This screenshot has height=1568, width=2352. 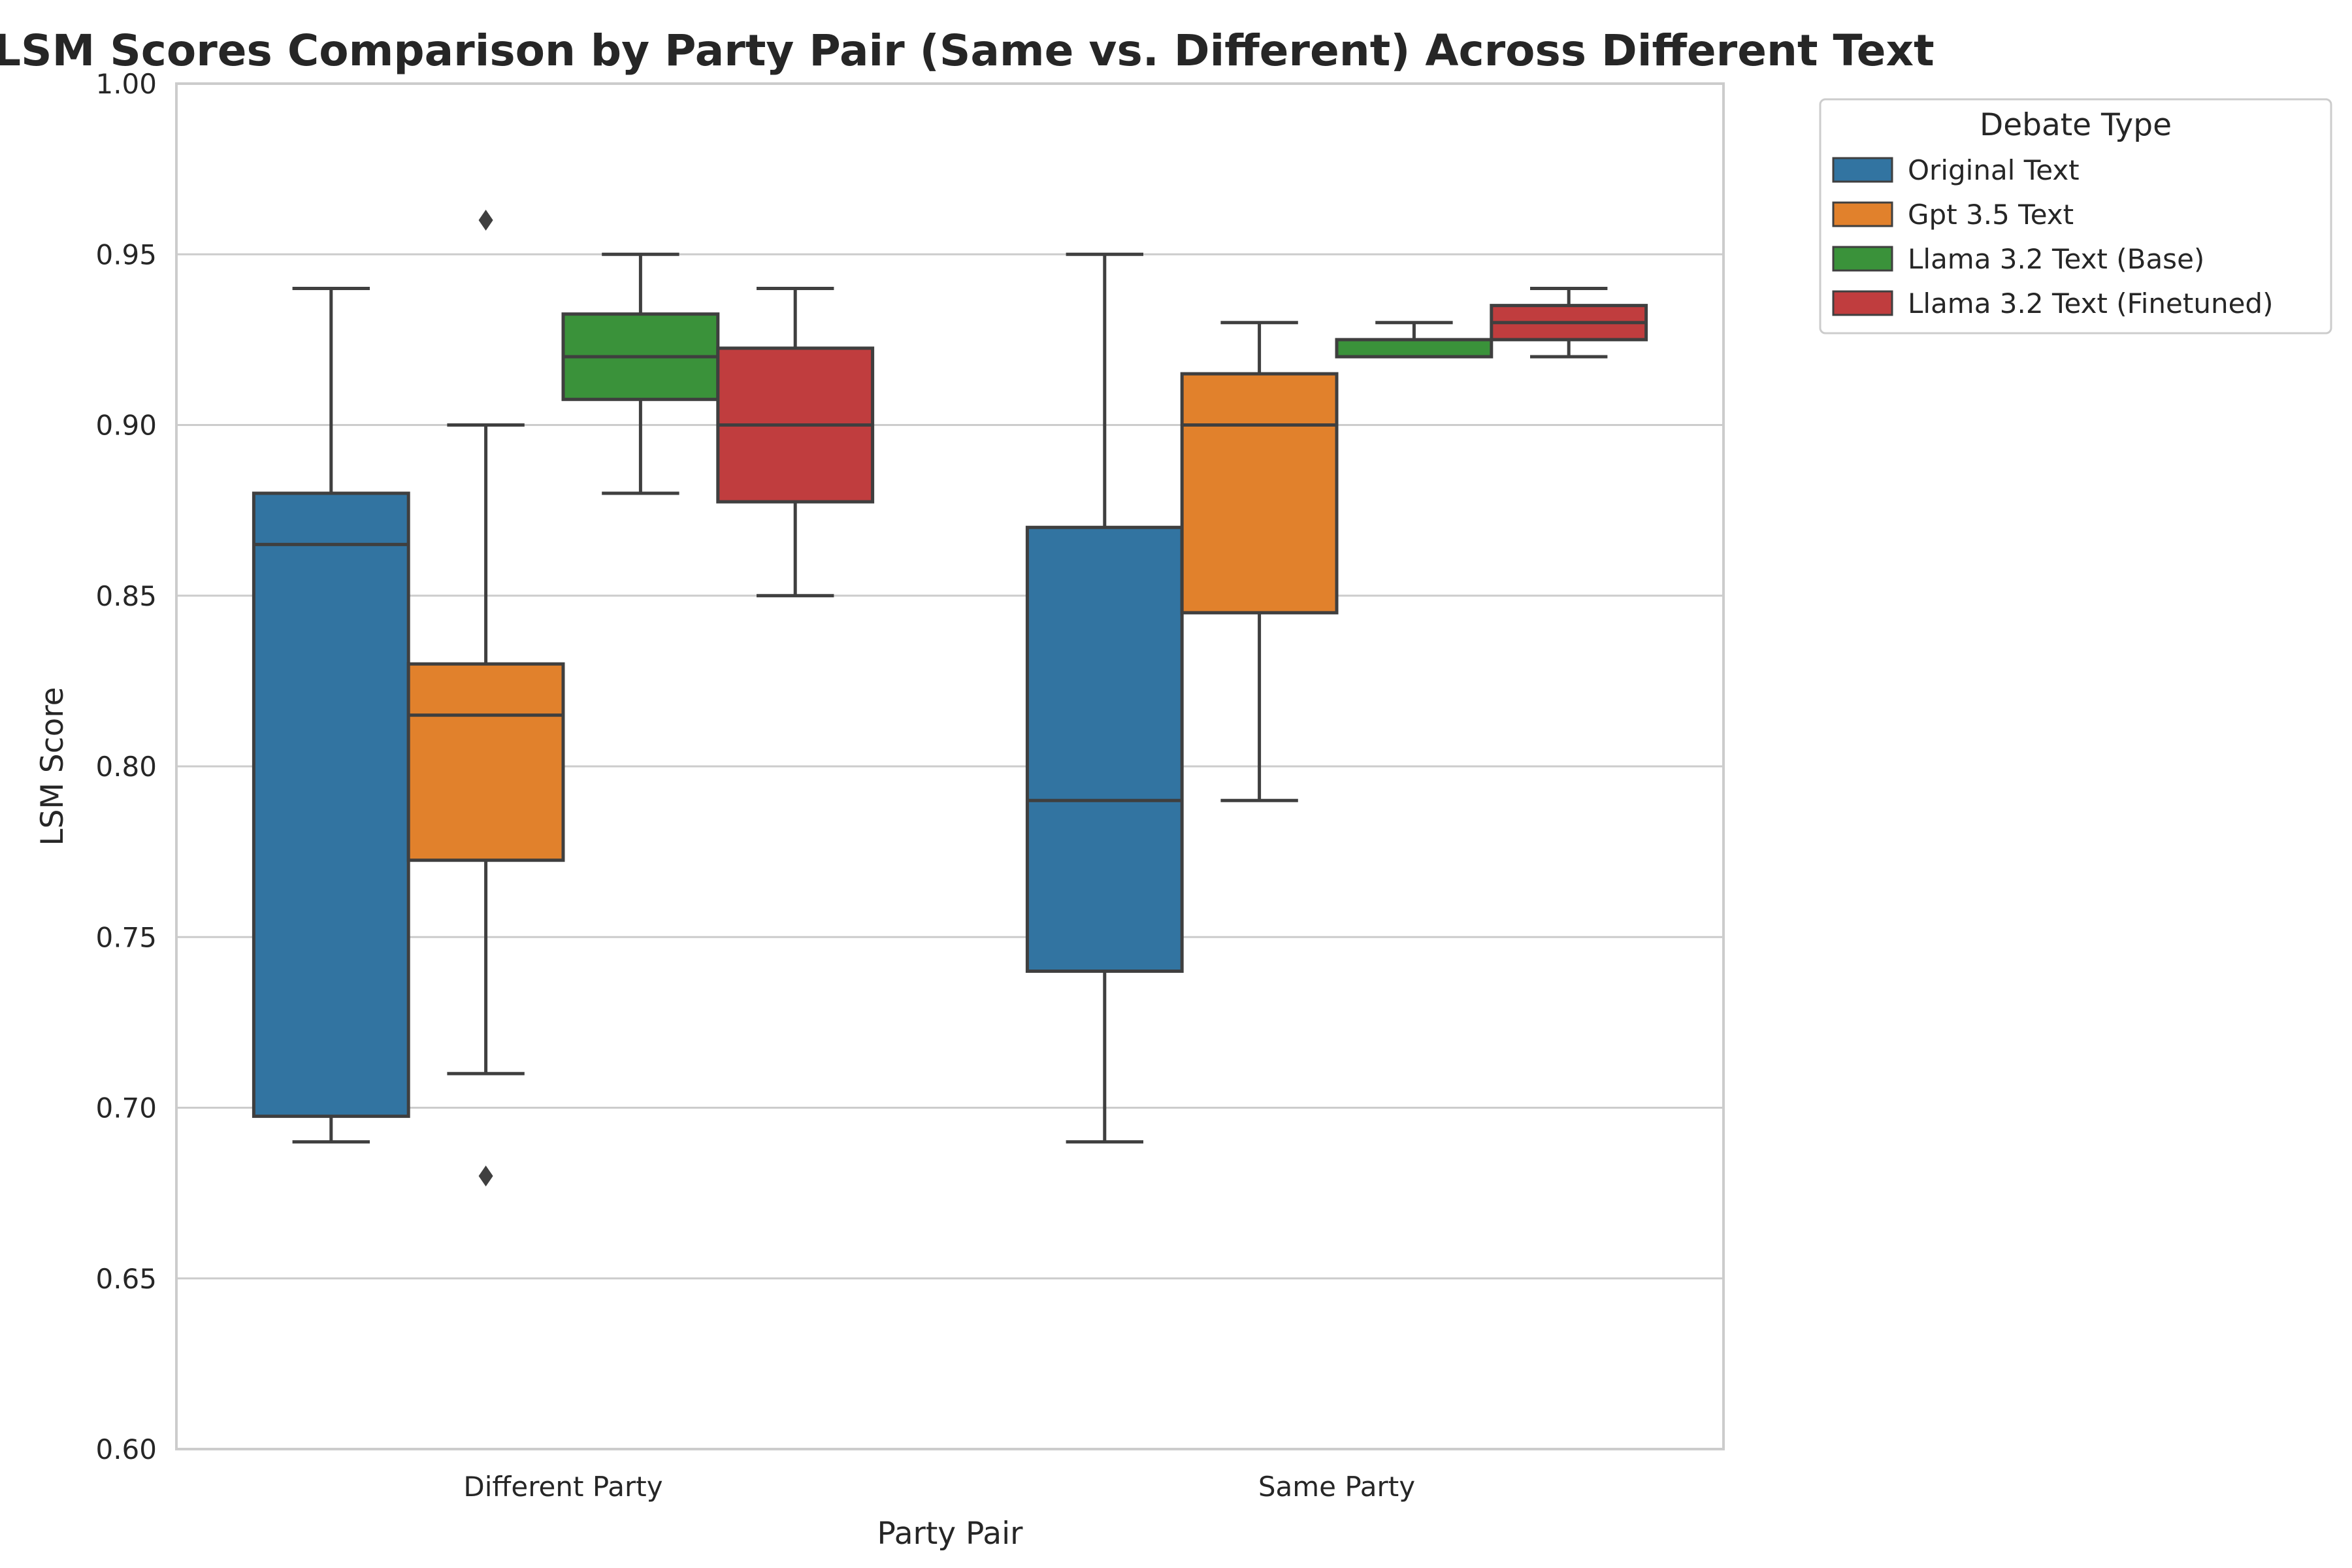 What do you see at coordinates (126, 254) in the screenshot?
I see `y-tick-label: 0.95` at bounding box center [126, 254].